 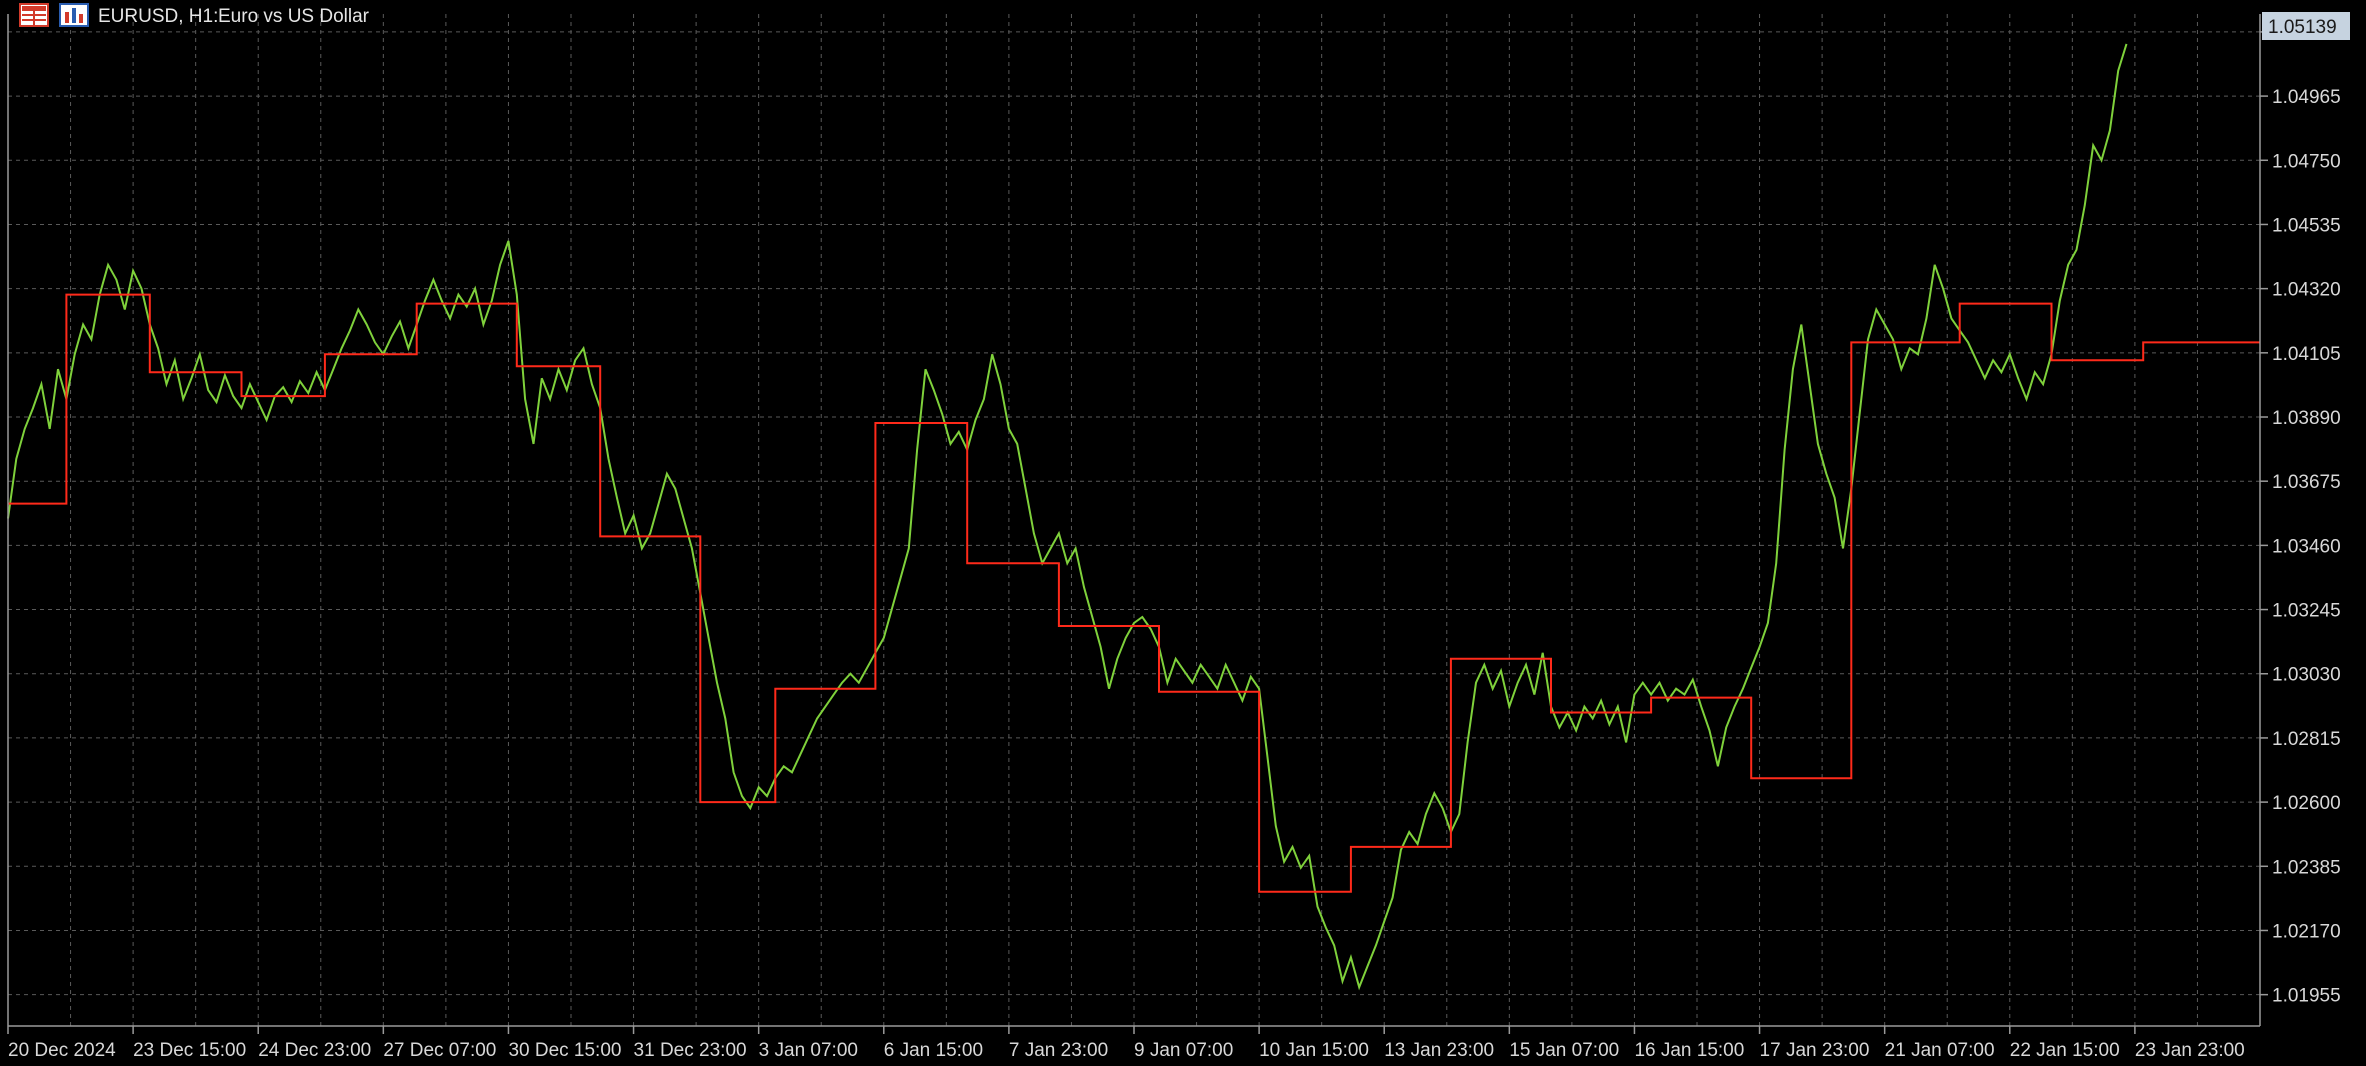 I want to click on x-tick-label: 20 Dec 2024, so click(x=62, y=1050).